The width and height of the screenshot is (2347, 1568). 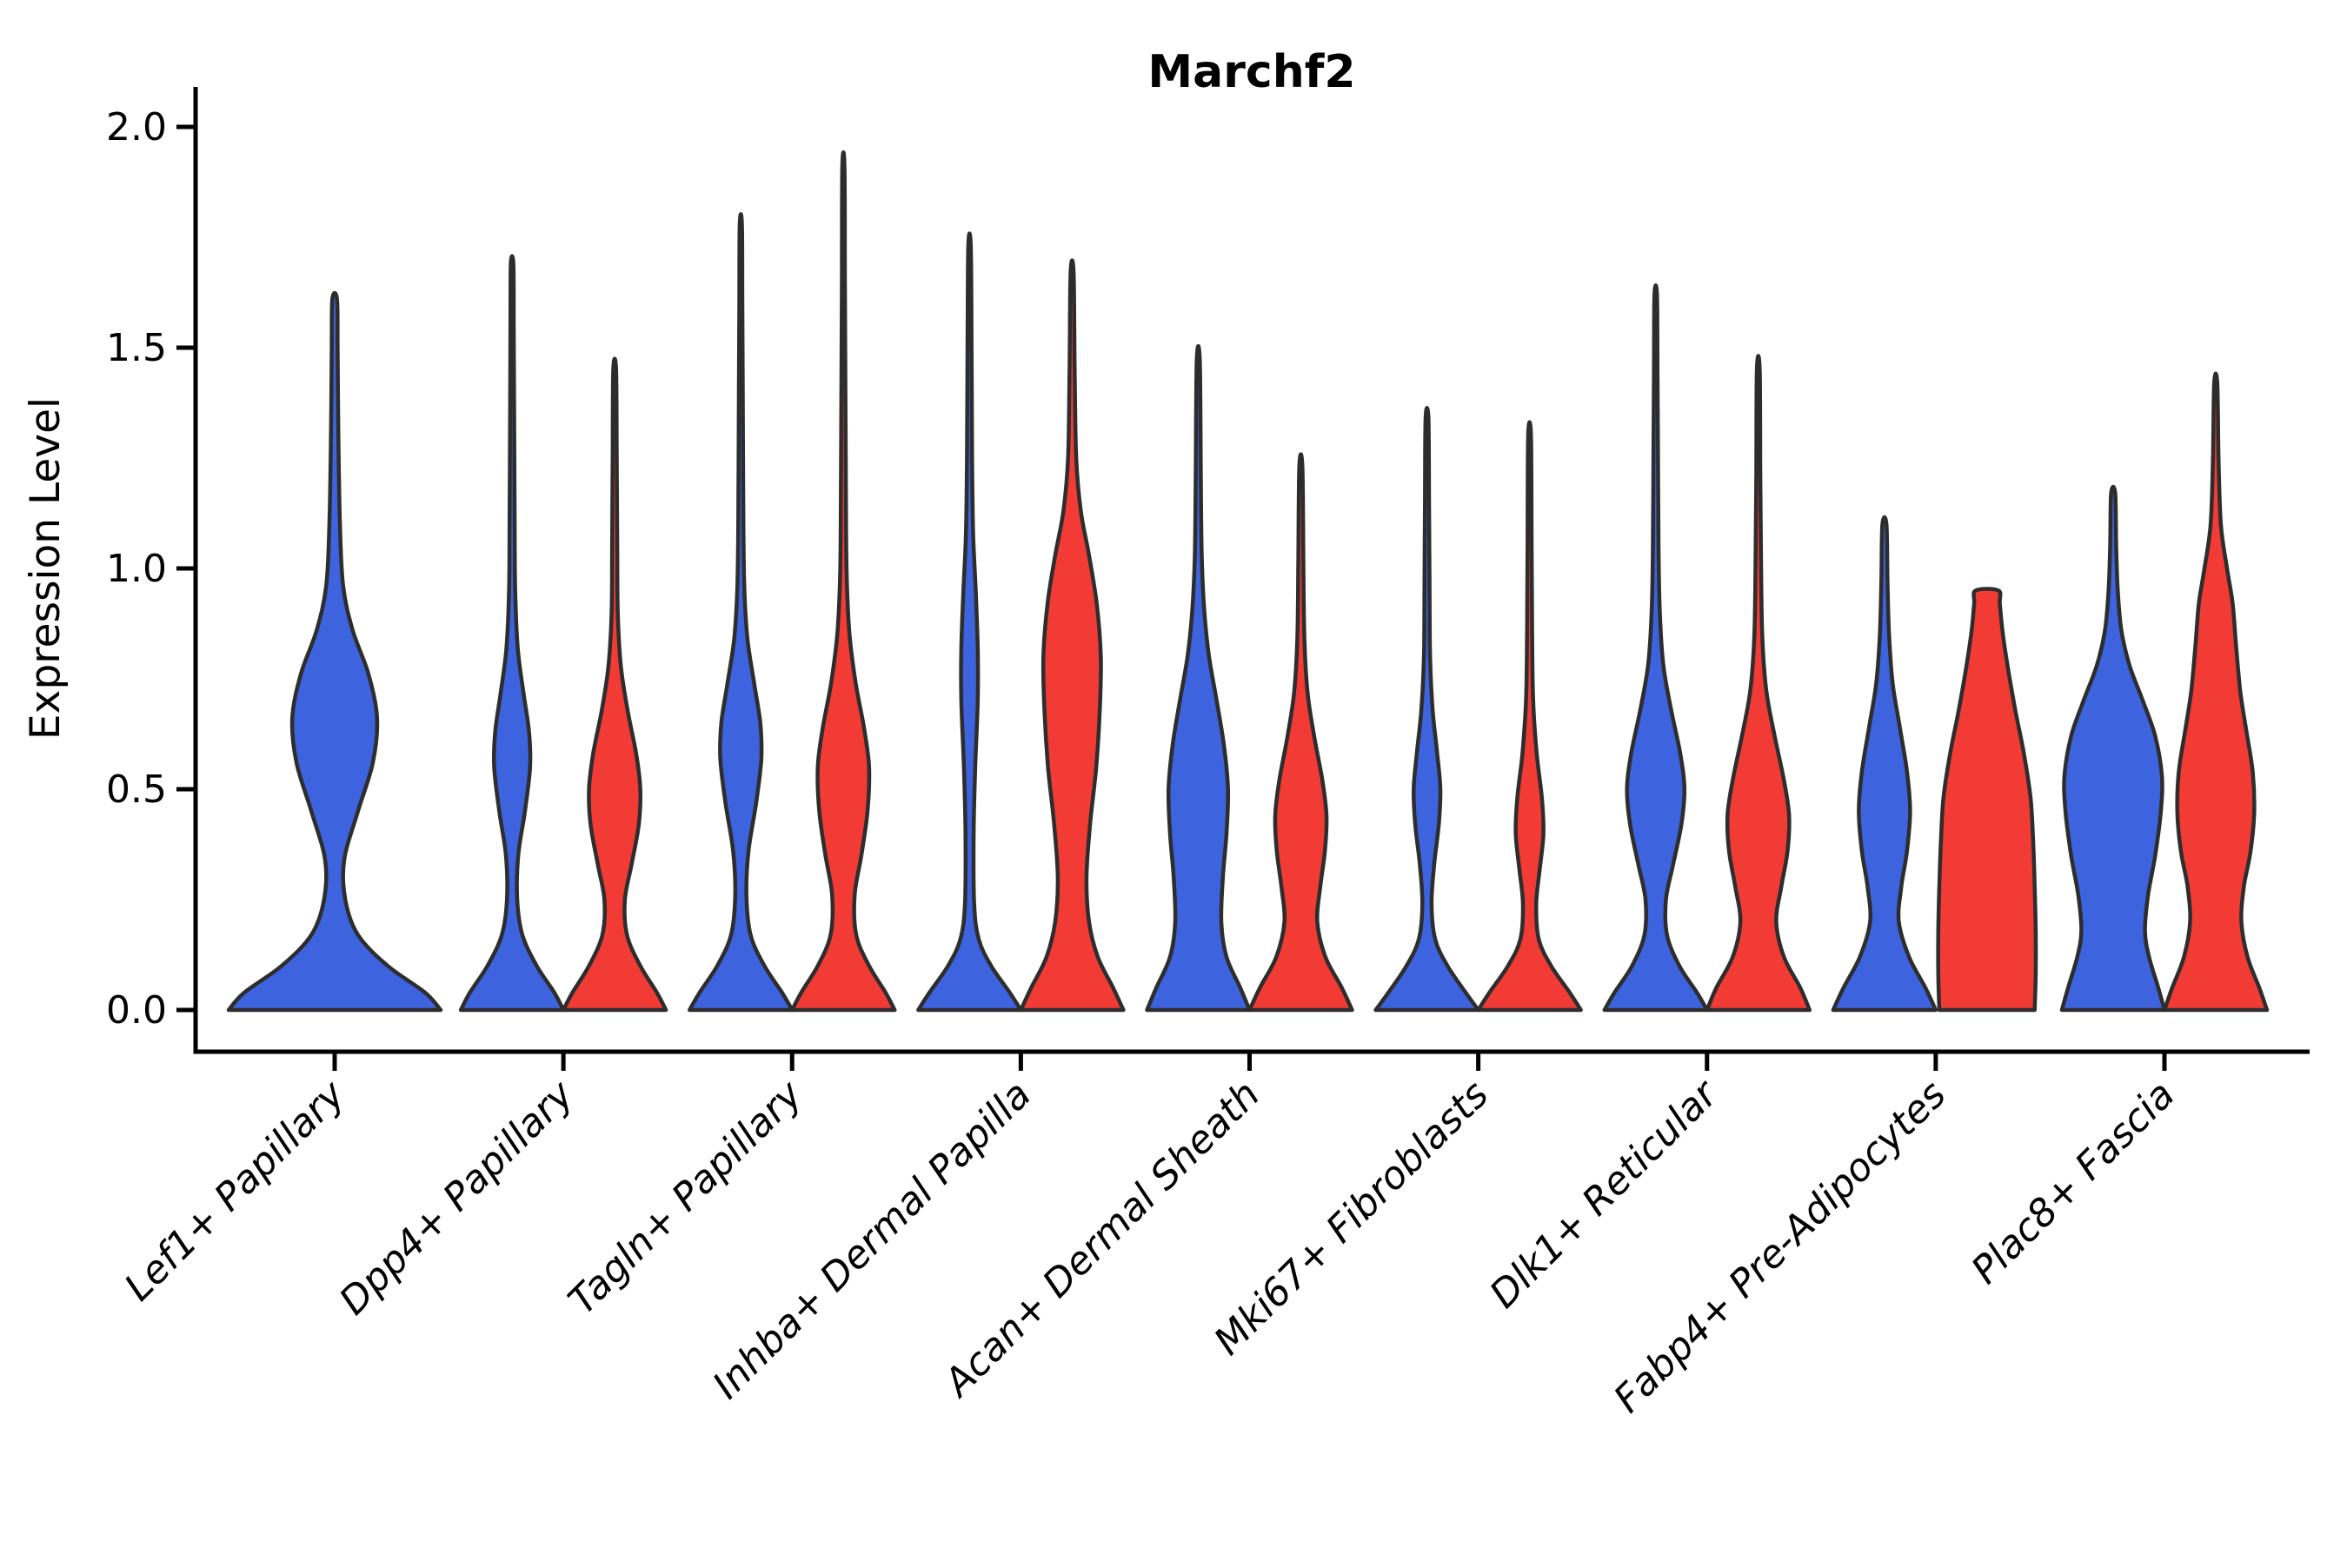 What do you see at coordinates (136, 789) in the screenshot?
I see `y-tick-label: 0.5` at bounding box center [136, 789].